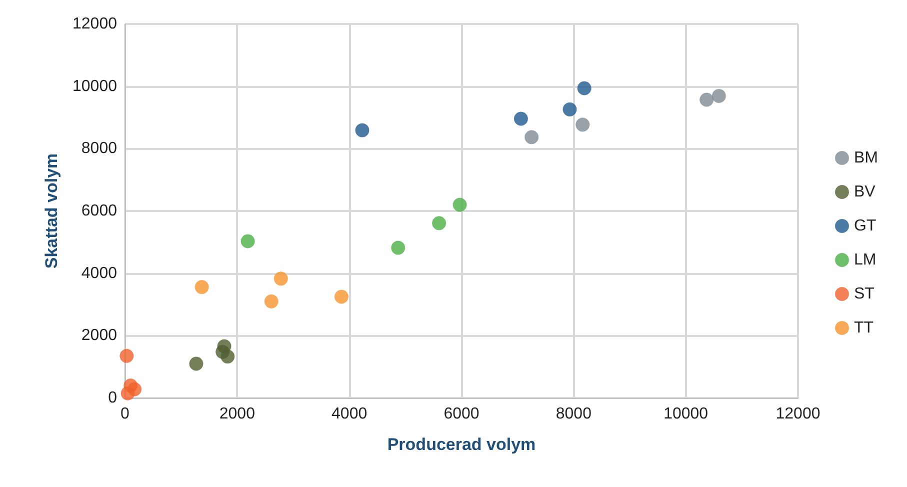  What do you see at coordinates (864, 328) in the screenshot?
I see `legend-label: TT` at bounding box center [864, 328].